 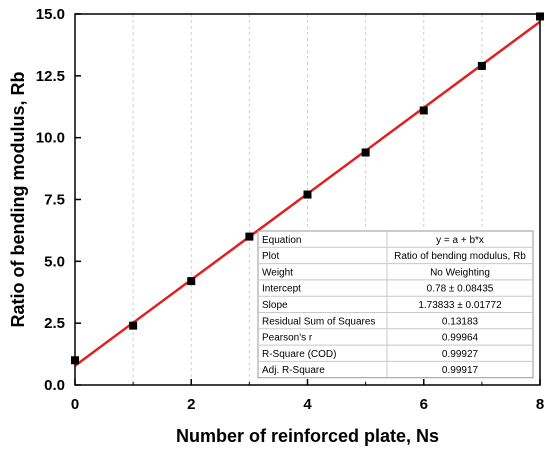 What do you see at coordinates (54, 385) in the screenshot?
I see `y-tick-label: 0.0` at bounding box center [54, 385].